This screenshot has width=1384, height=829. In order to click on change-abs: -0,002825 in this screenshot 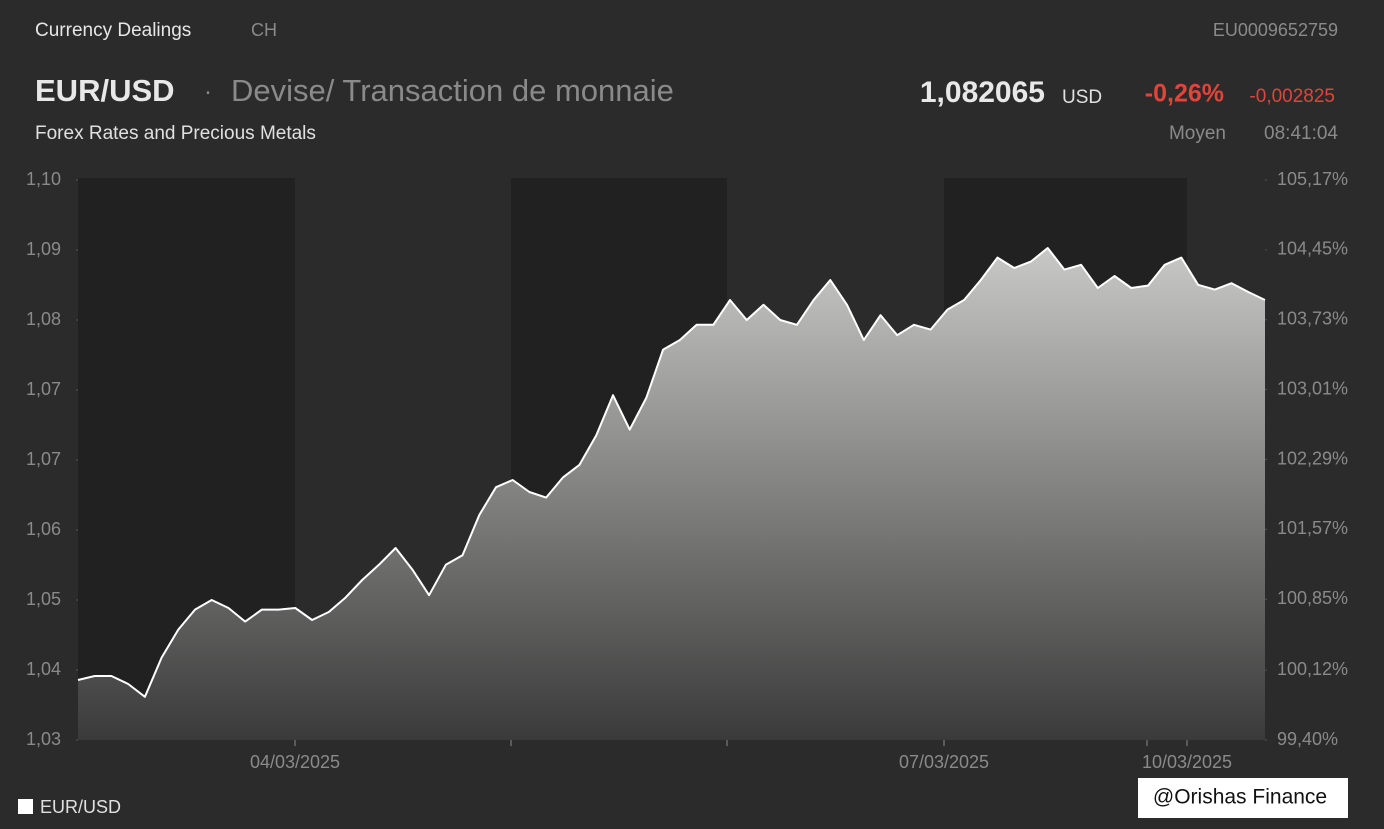, I will do `click(1292, 96)`.